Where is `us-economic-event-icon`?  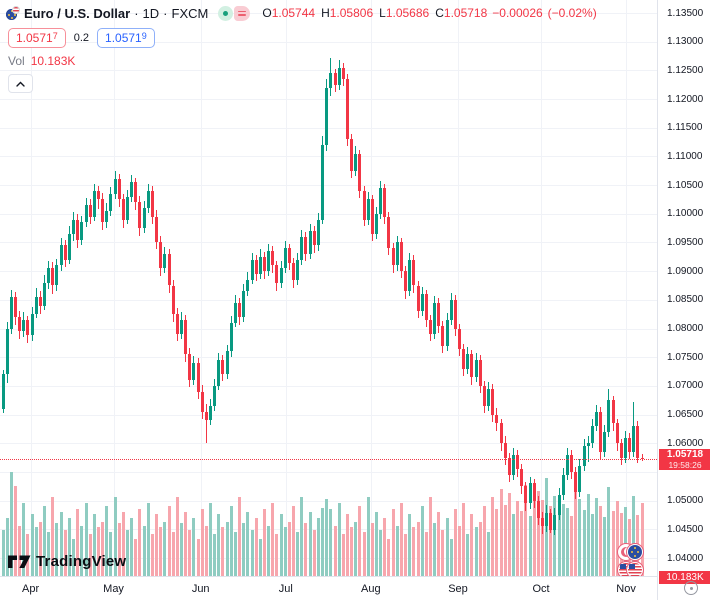
us-economic-event-icon is located at coordinates (630, 568).